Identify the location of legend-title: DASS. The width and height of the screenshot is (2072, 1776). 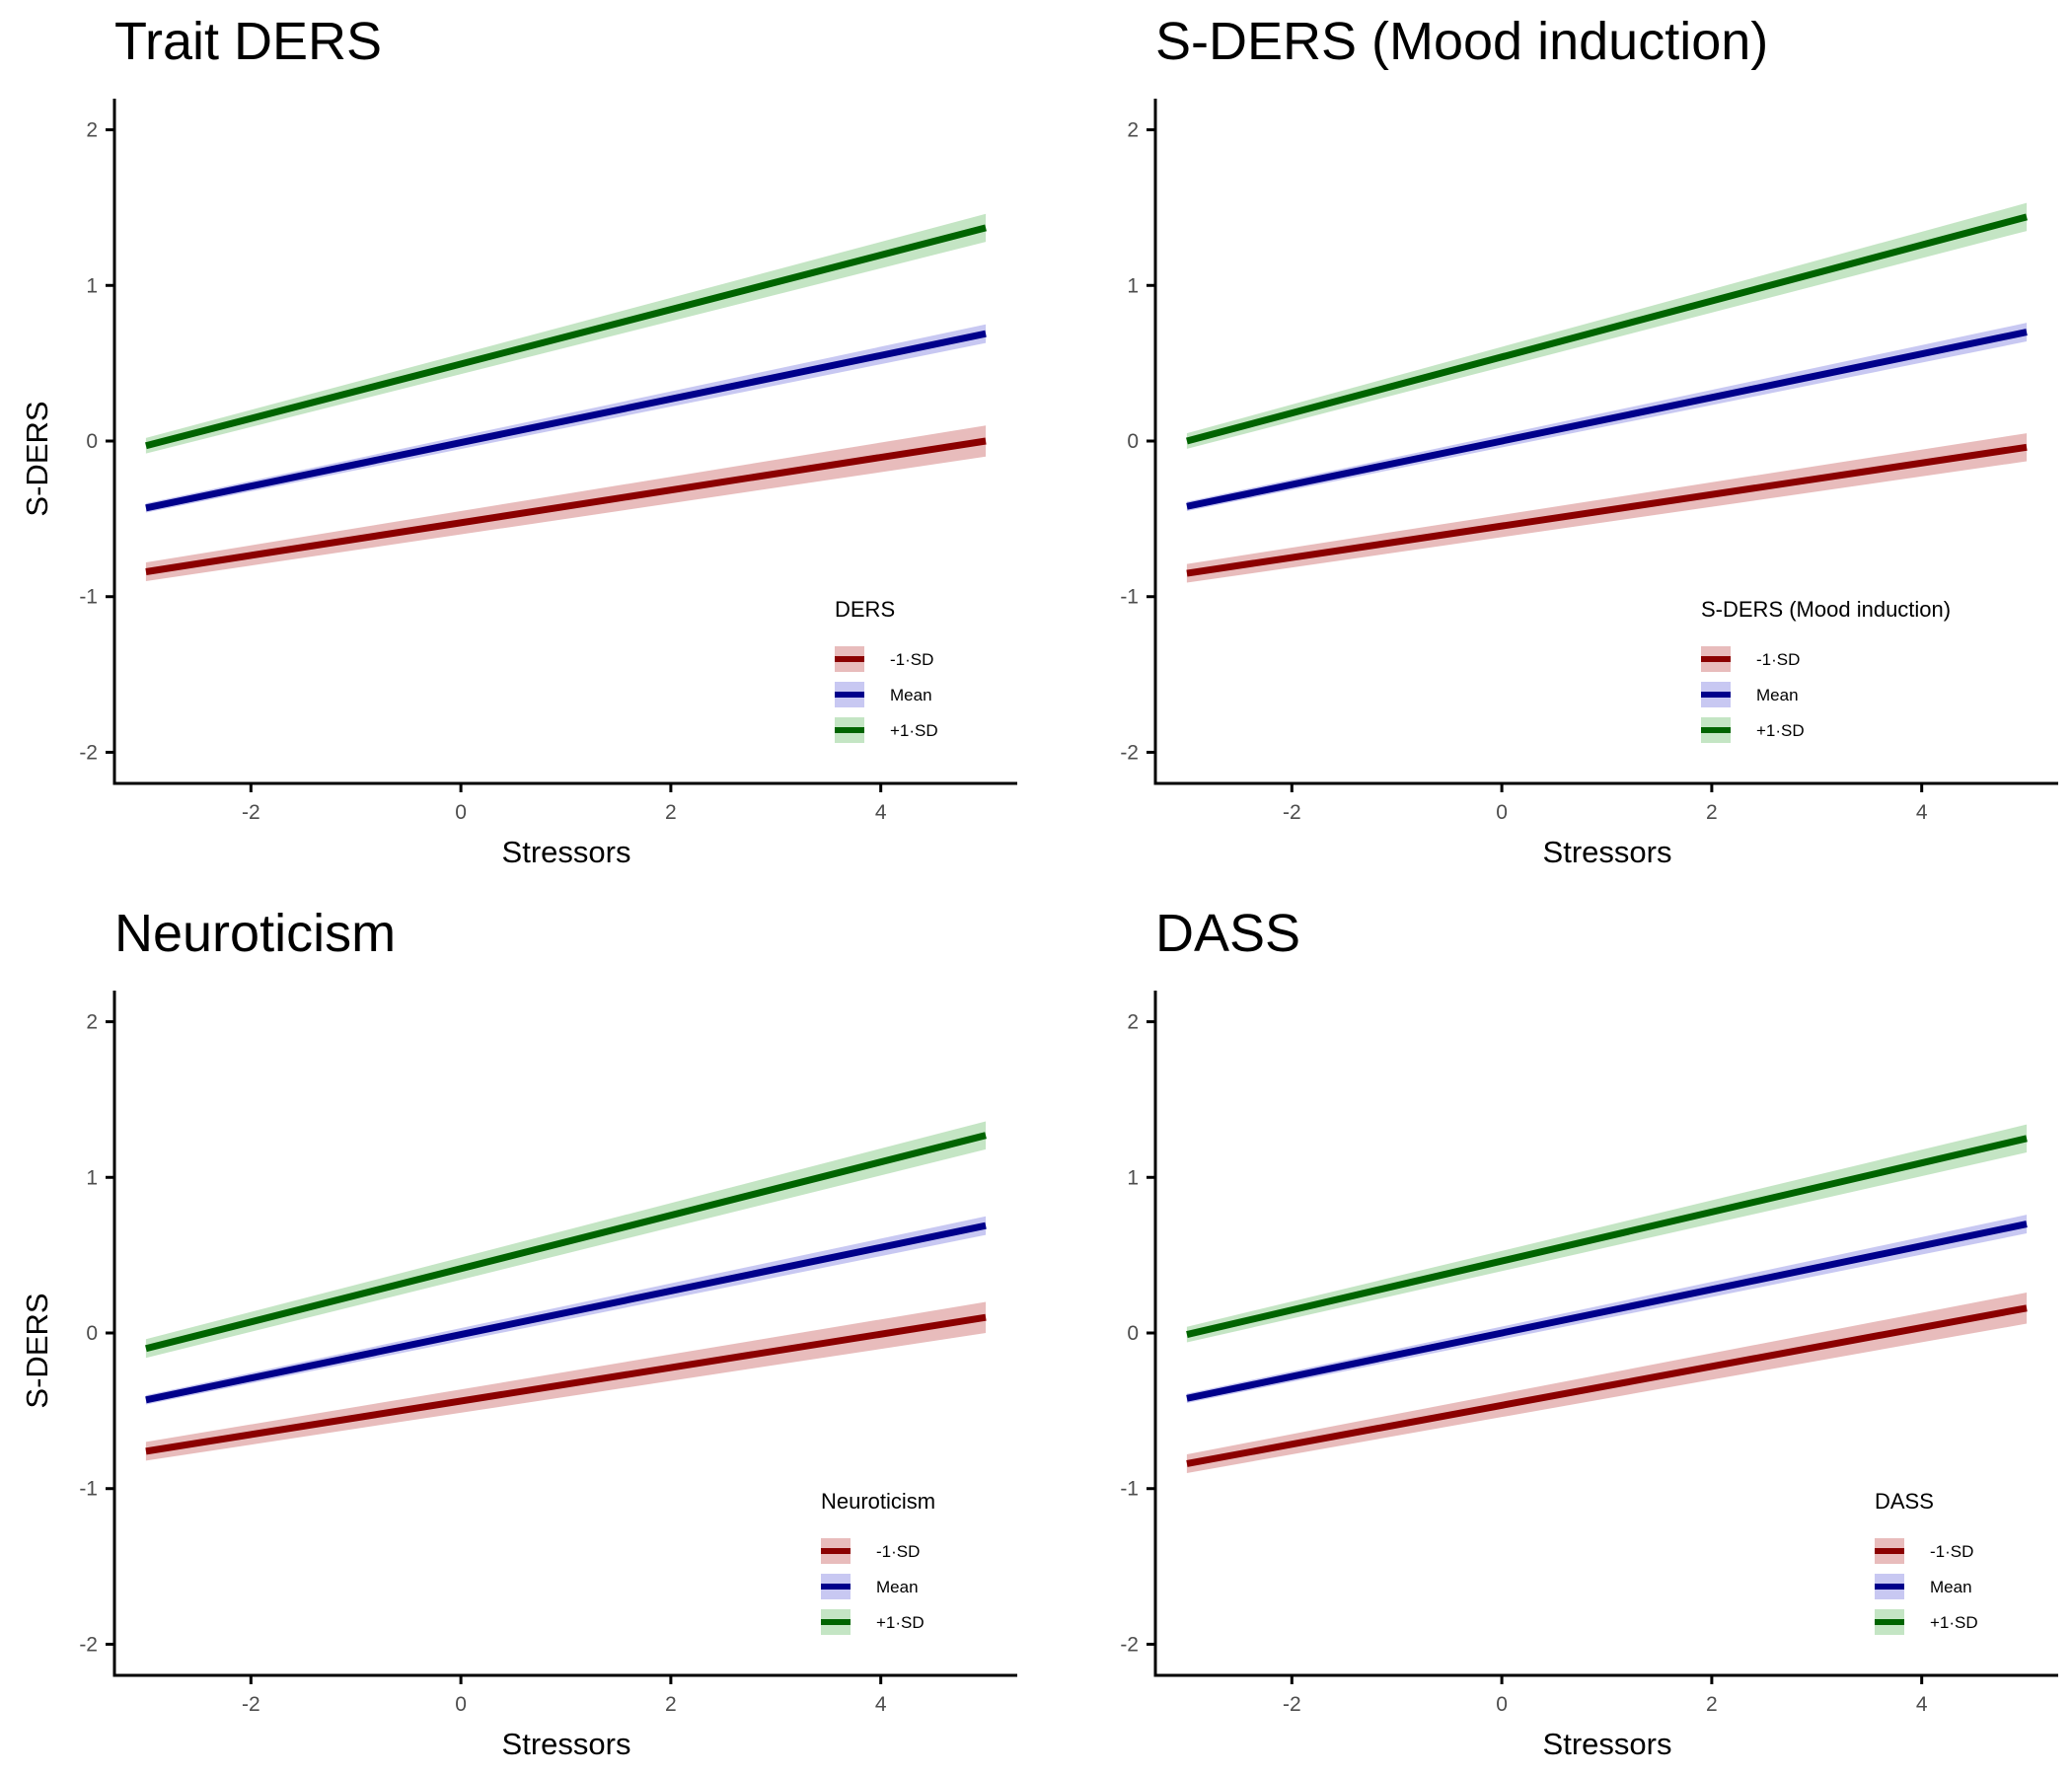
(1905, 1502).